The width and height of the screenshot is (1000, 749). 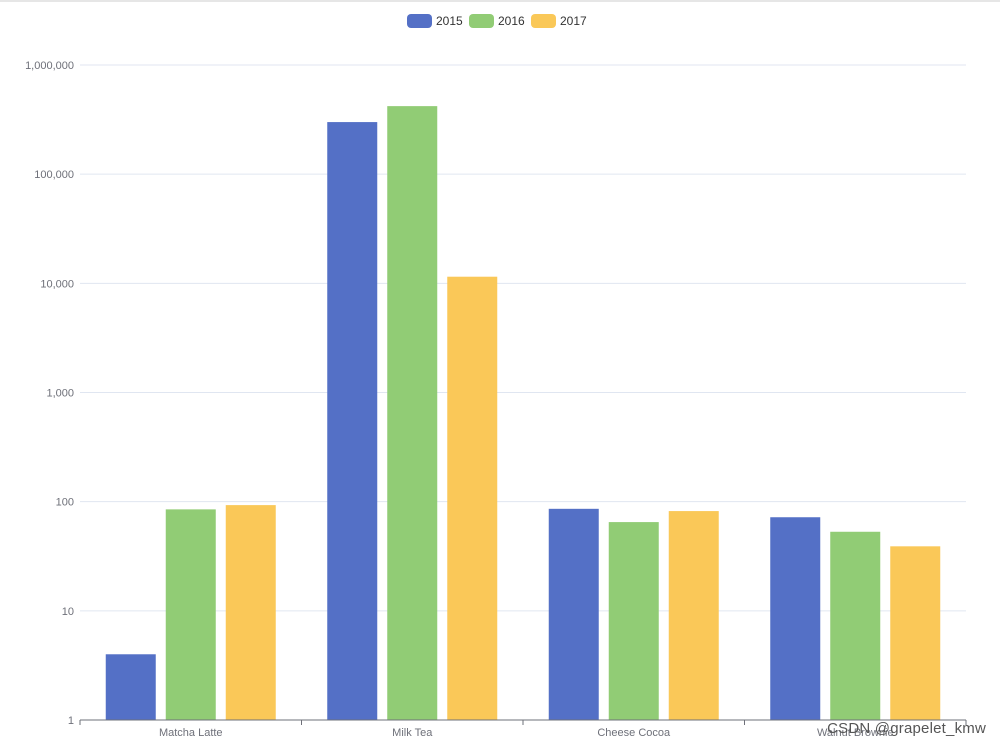 I want to click on legend: 2015 2016 2017, so click(x=497, y=21).